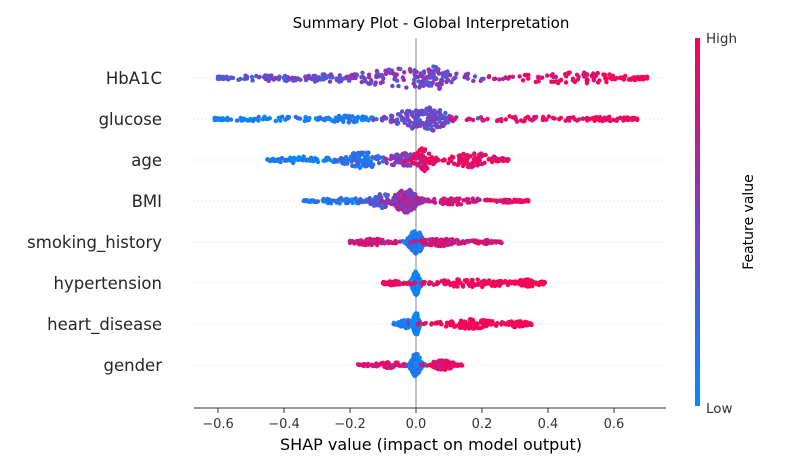 The image size is (800, 470). I want to click on colorbar-high-label: High, so click(721, 39).